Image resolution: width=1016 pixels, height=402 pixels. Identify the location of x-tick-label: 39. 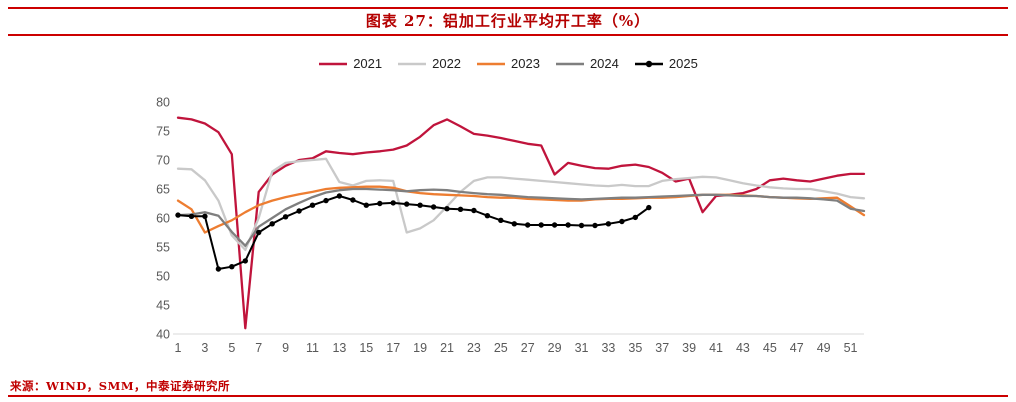
(689, 348).